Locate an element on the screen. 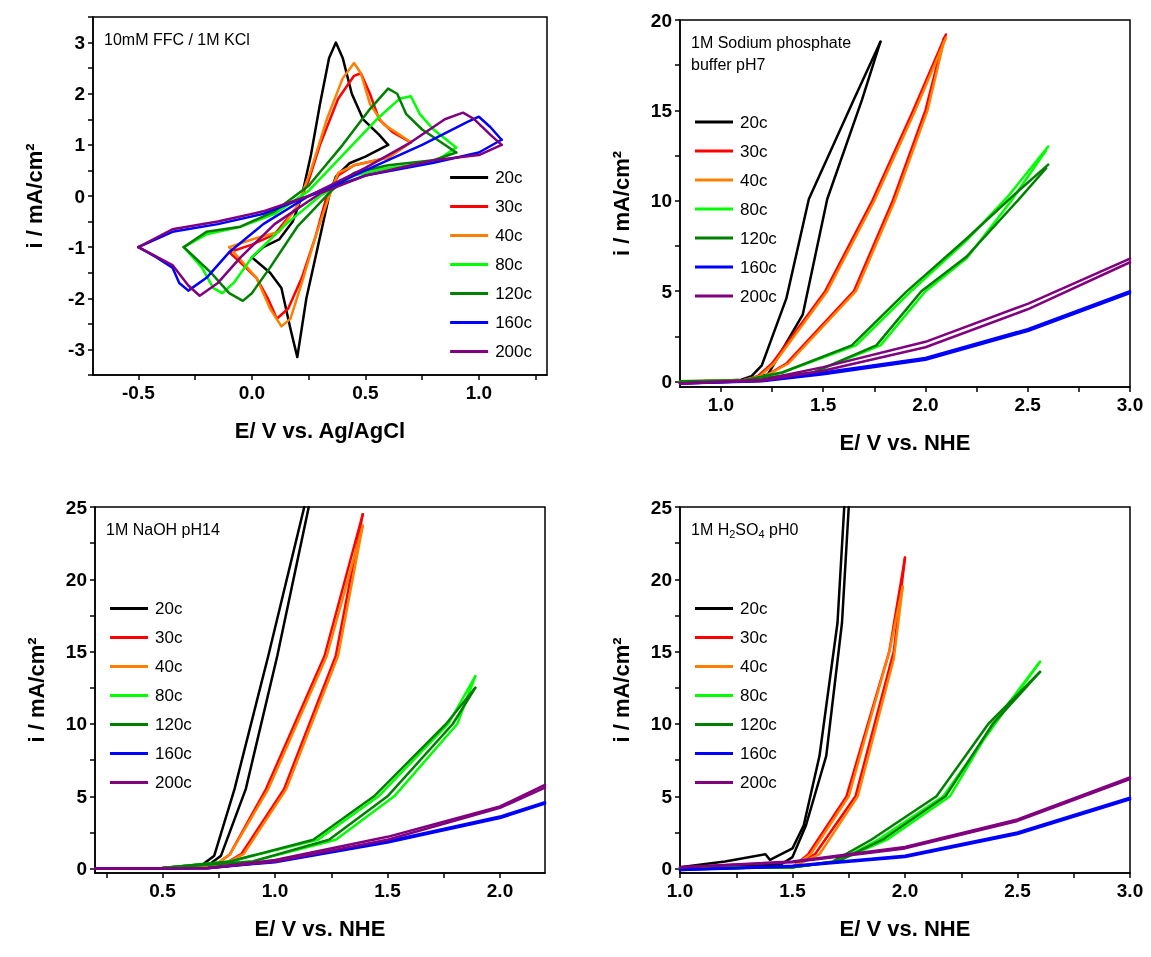 This screenshot has height=957, width=1151. annotation: 1M Sodium phosphate buffer pH7 is located at coordinates (773, 53).